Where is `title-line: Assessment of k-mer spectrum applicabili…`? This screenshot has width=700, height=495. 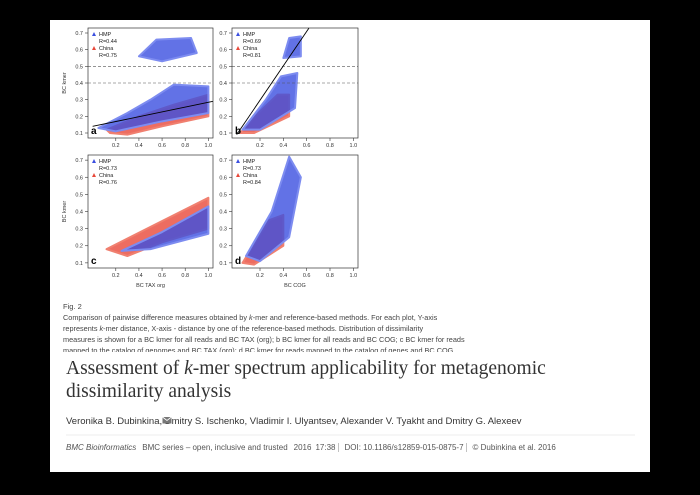 title-line: Assessment of k-mer spectrum applicabili… is located at coordinates (306, 368).